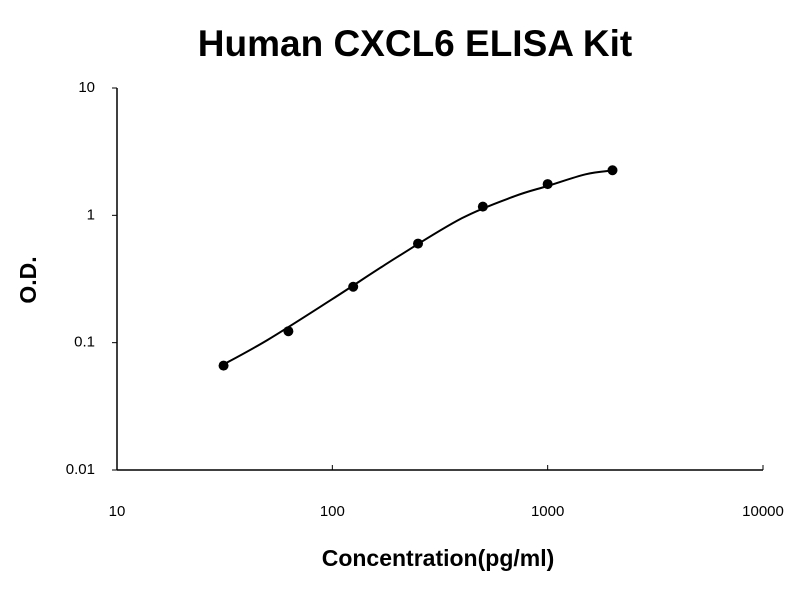 The width and height of the screenshot is (800, 600). What do you see at coordinates (332, 511) in the screenshot?
I see `x-tick-label: 100` at bounding box center [332, 511].